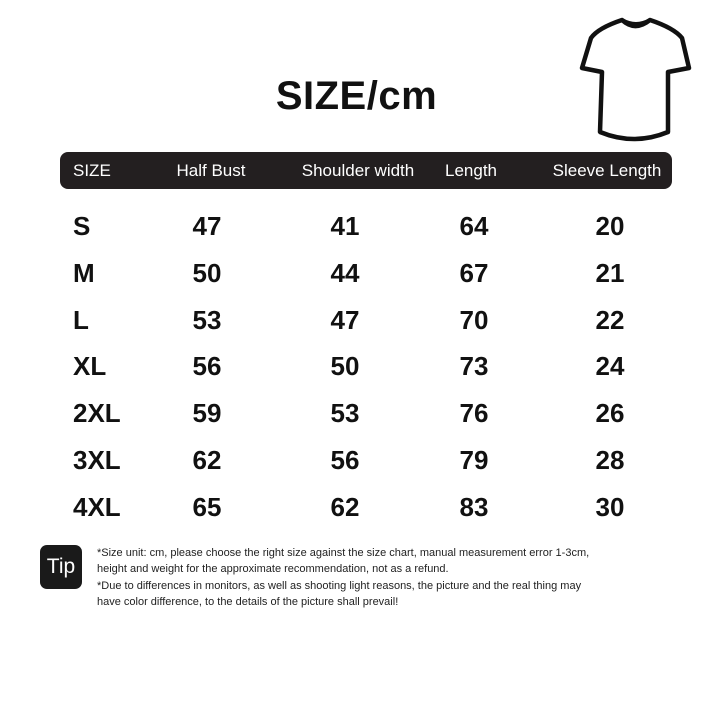 The width and height of the screenshot is (713, 713). What do you see at coordinates (345, 506) in the screenshot?
I see `cell-shoulder-width: 62` at bounding box center [345, 506].